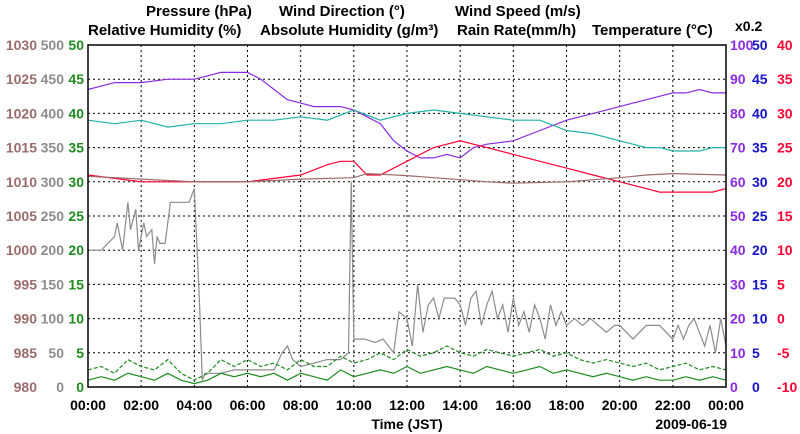 The image size is (800, 434). What do you see at coordinates (21, 45) in the screenshot?
I see `ytick-pressure-0: 1030` at bounding box center [21, 45].